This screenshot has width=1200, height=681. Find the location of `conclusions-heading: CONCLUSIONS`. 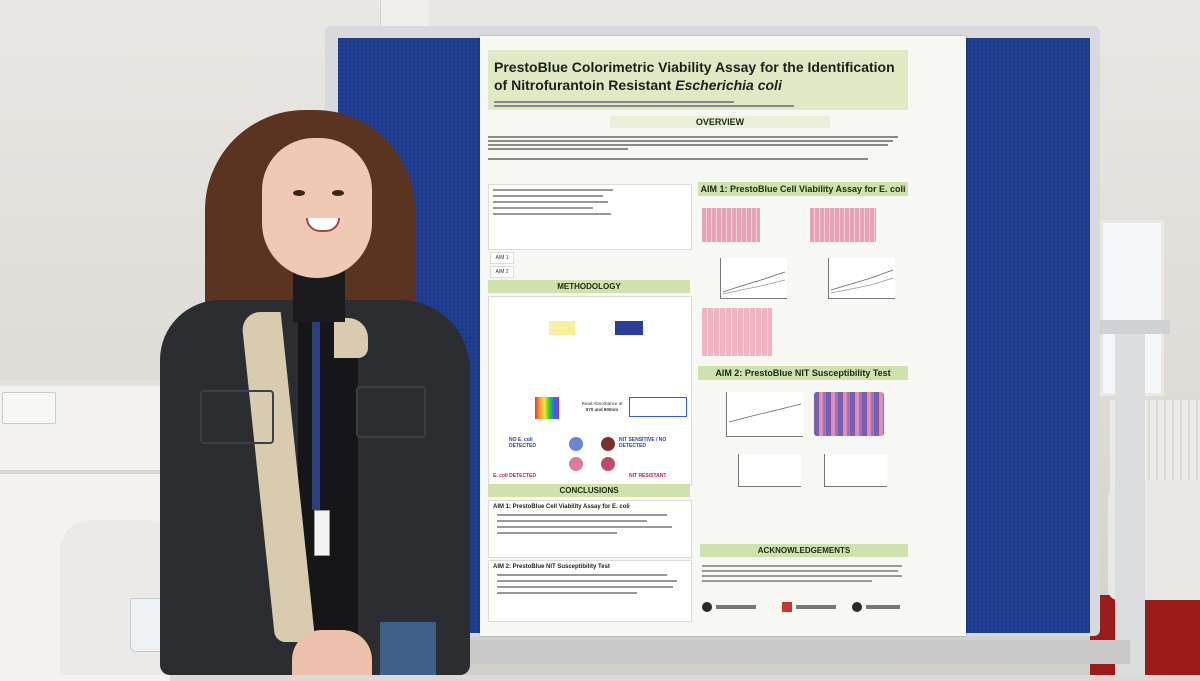

conclusions-heading: CONCLUSIONS is located at coordinates (589, 490).